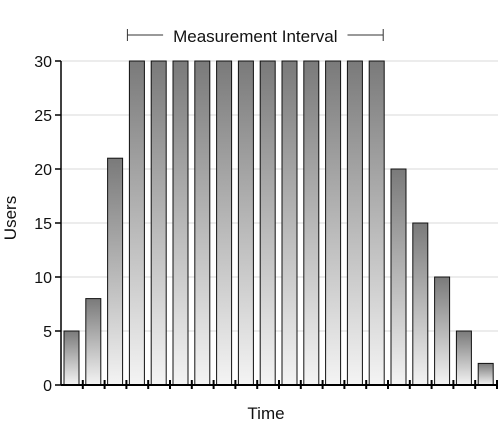 This screenshot has height=423, width=500. I want to click on y-tick-label: 15, so click(43, 224).